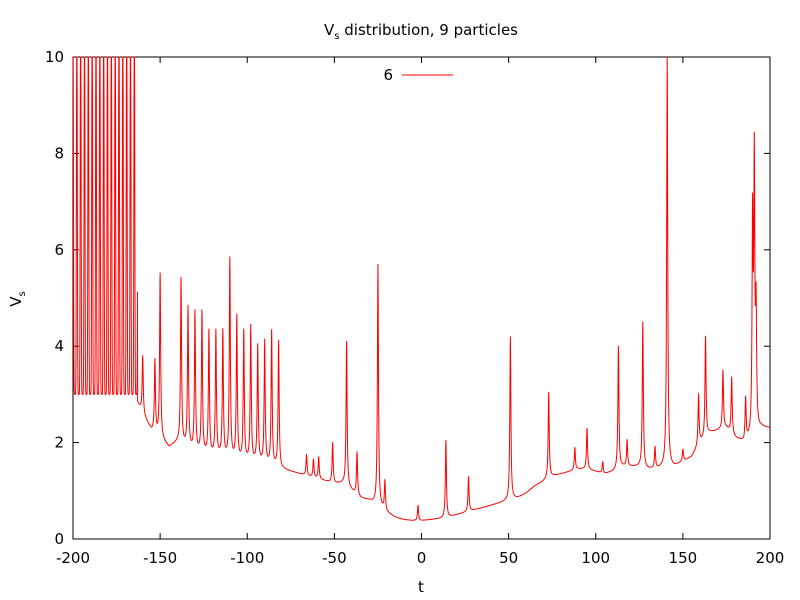  Describe the element at coordinates (508, 558) in the screenshot. I see `x-tick-label: 50` at that location.